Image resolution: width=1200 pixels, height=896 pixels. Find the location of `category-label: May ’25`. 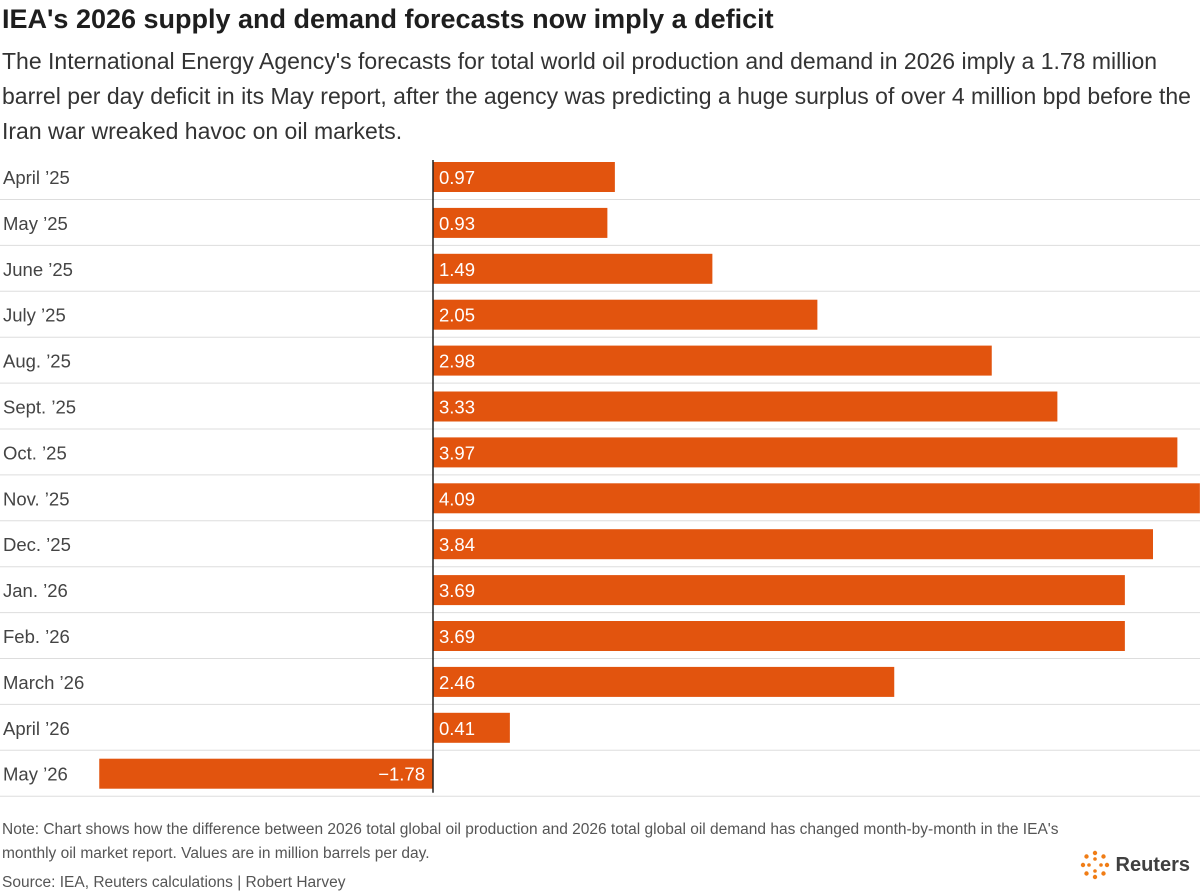

category-label: May ’25 is located at coordinates (35, 223).